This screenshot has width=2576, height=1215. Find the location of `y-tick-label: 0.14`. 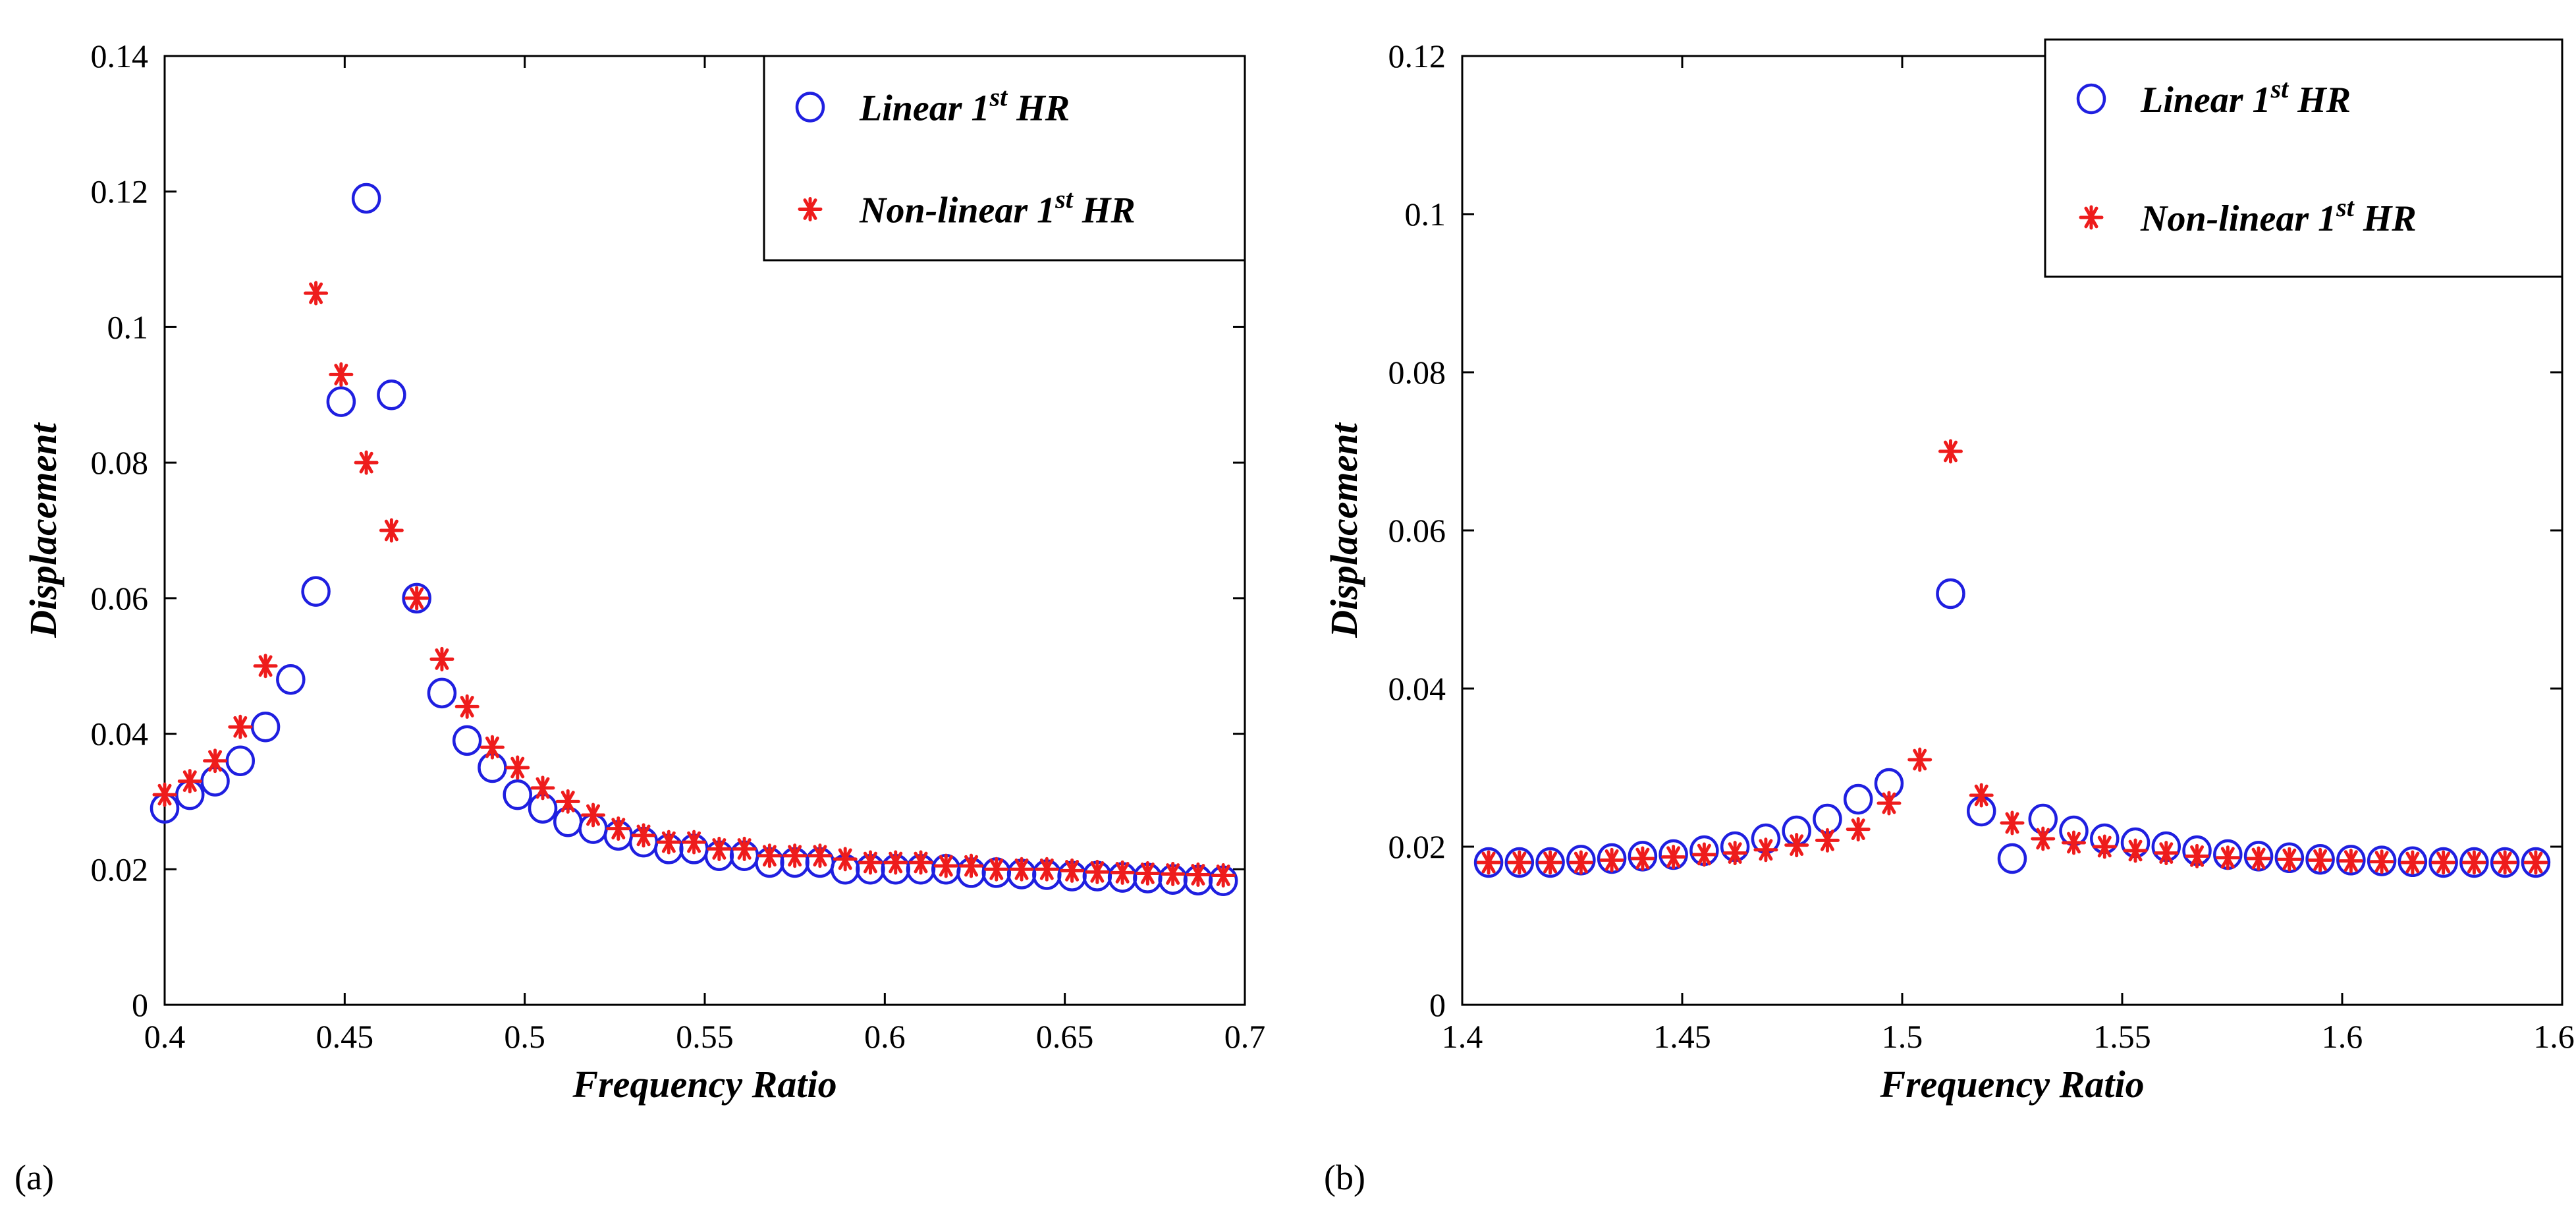

y-tick-label: 0.14 is located at coordinates (120, 56).